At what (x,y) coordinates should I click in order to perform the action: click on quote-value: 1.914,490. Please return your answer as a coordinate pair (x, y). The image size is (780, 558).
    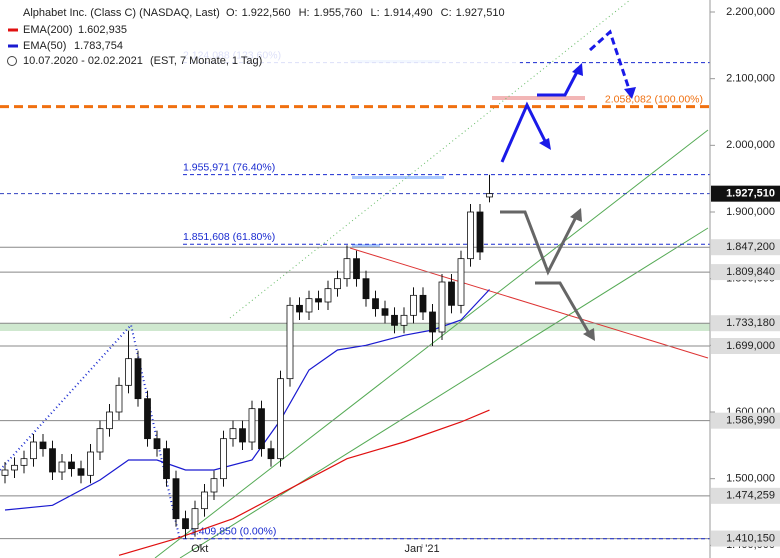
    Looking at the image, I should click on (408, 13).